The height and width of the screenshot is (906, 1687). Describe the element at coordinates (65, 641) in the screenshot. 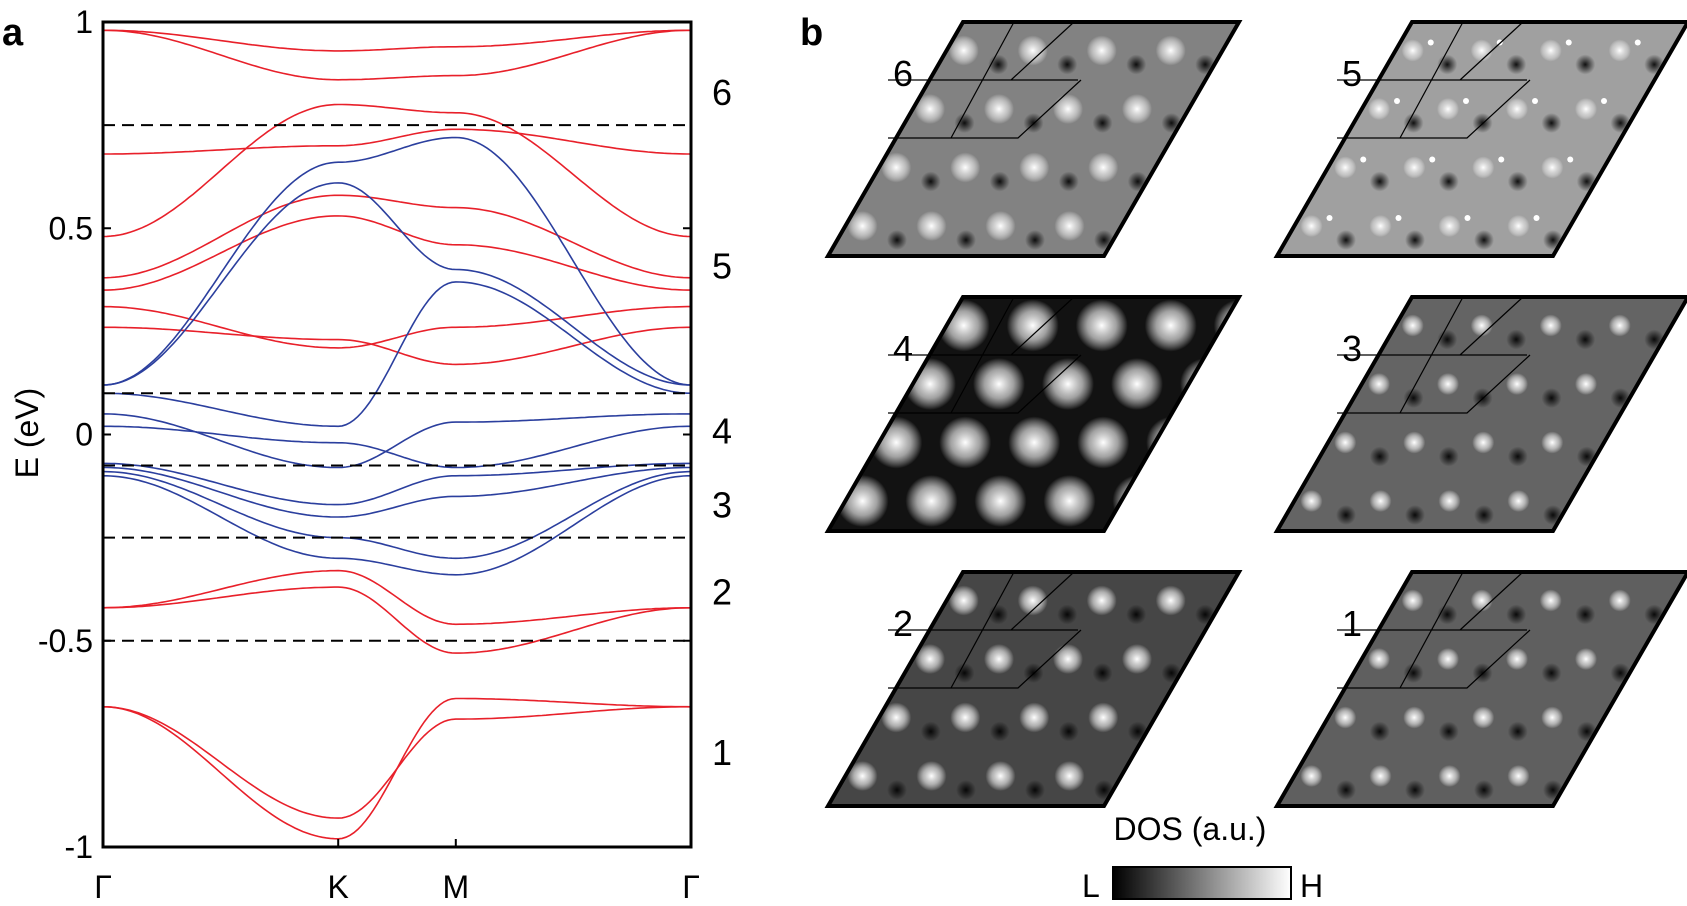

I see `y-tick-label: -0.5` at that location.